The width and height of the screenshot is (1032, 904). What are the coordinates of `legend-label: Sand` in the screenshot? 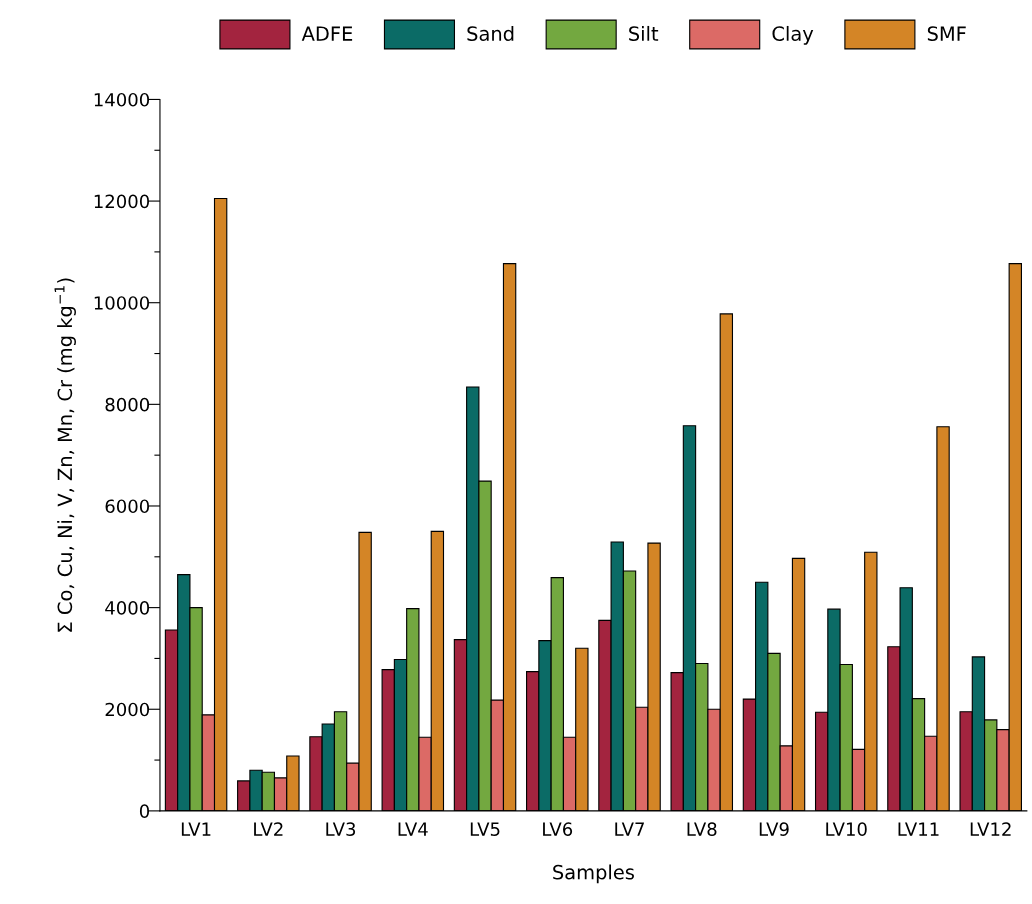 It's located at (490, 33).